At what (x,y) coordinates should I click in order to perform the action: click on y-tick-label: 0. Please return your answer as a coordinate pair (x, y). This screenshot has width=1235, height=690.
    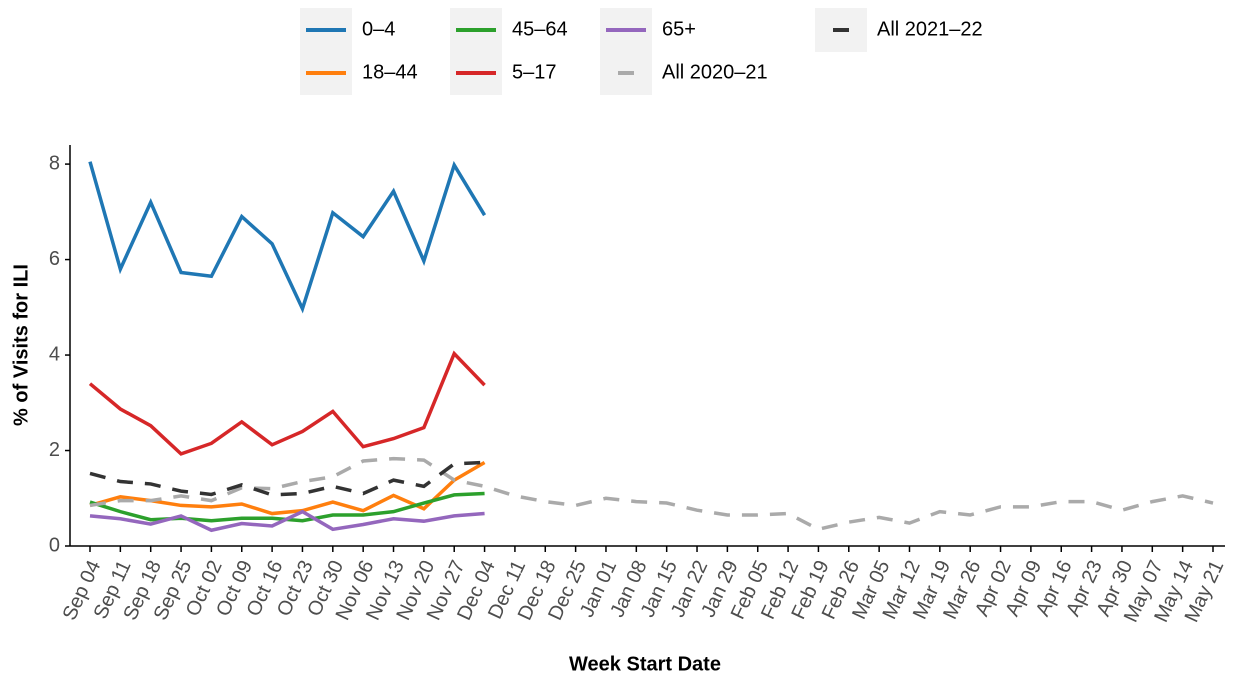
    Looking at the image, I should click on (54, 545).